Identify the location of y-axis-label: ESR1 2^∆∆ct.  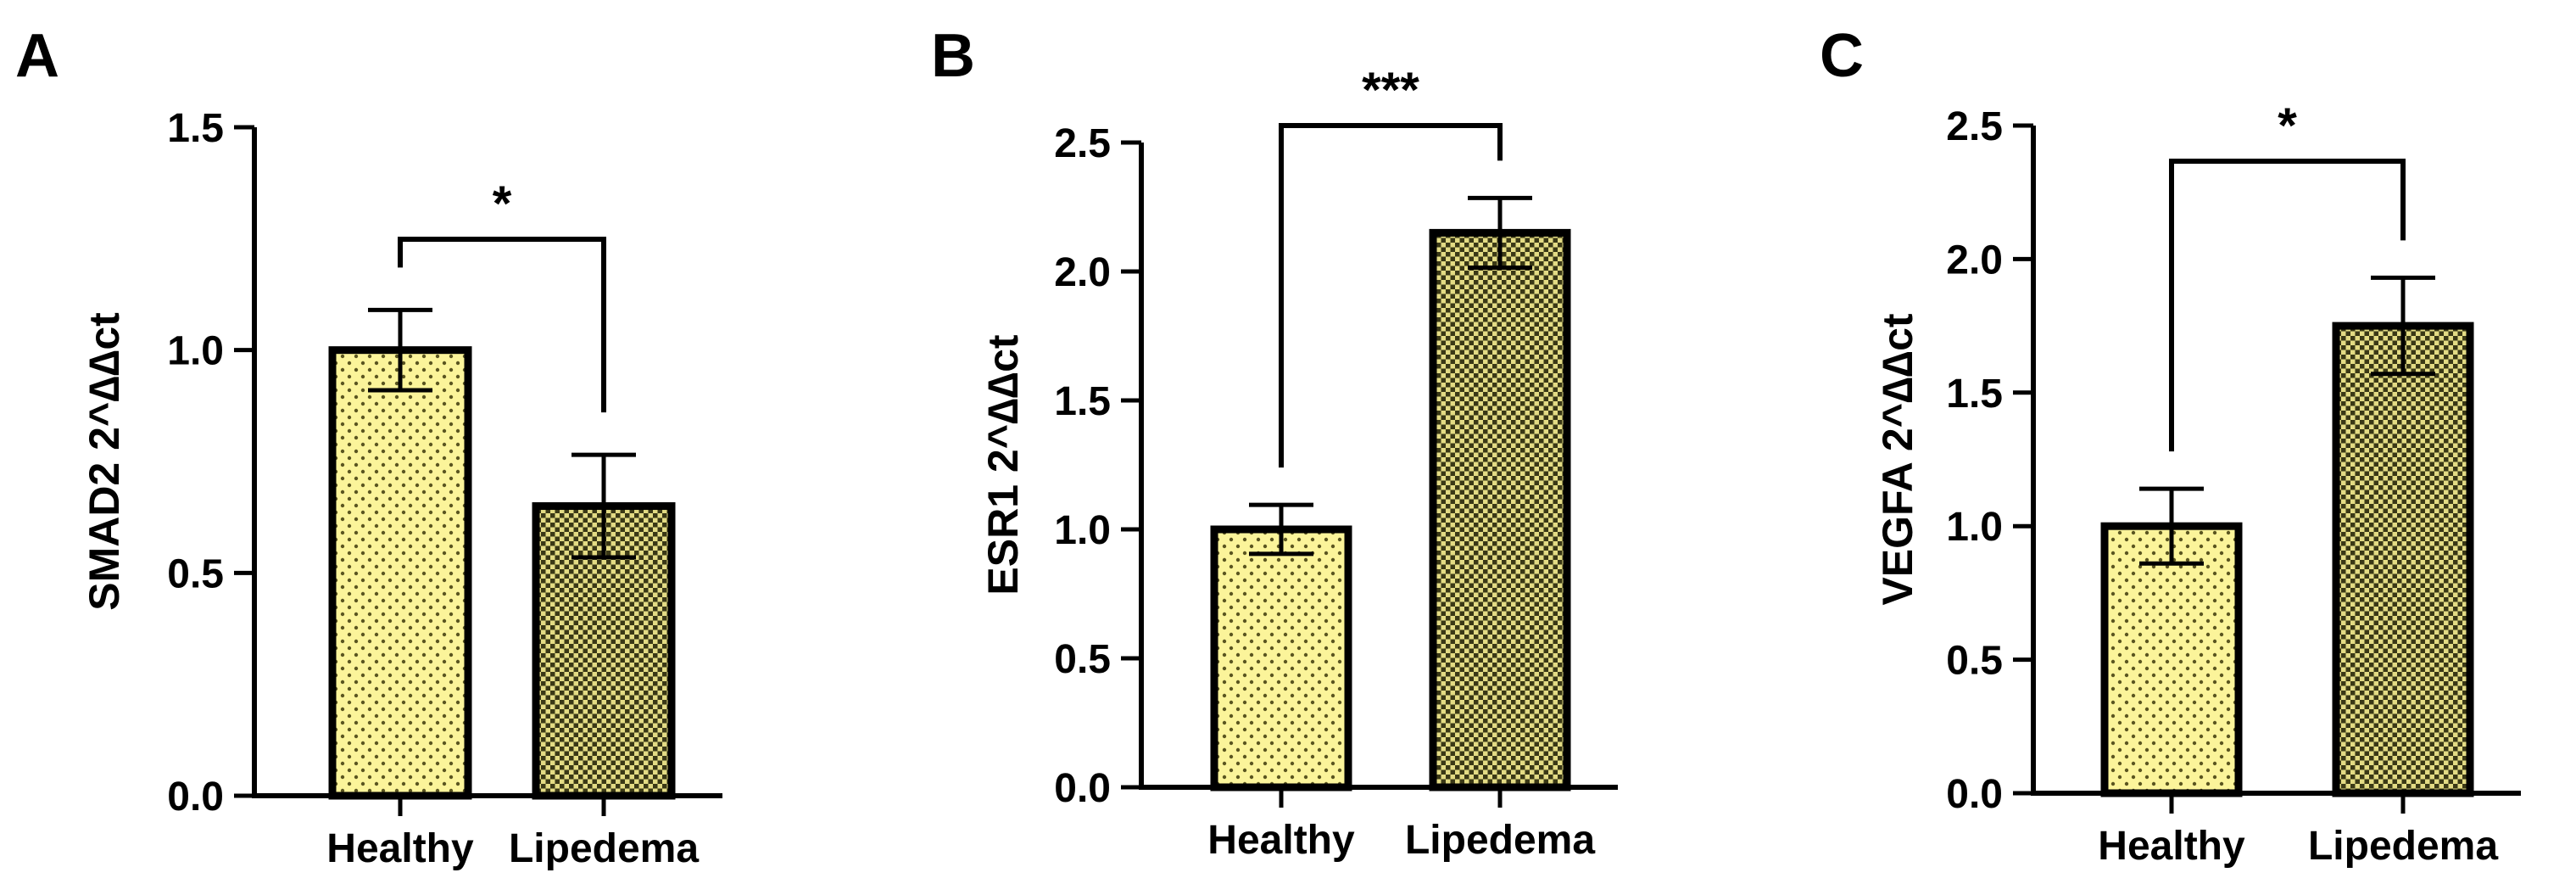
(1003, 465).